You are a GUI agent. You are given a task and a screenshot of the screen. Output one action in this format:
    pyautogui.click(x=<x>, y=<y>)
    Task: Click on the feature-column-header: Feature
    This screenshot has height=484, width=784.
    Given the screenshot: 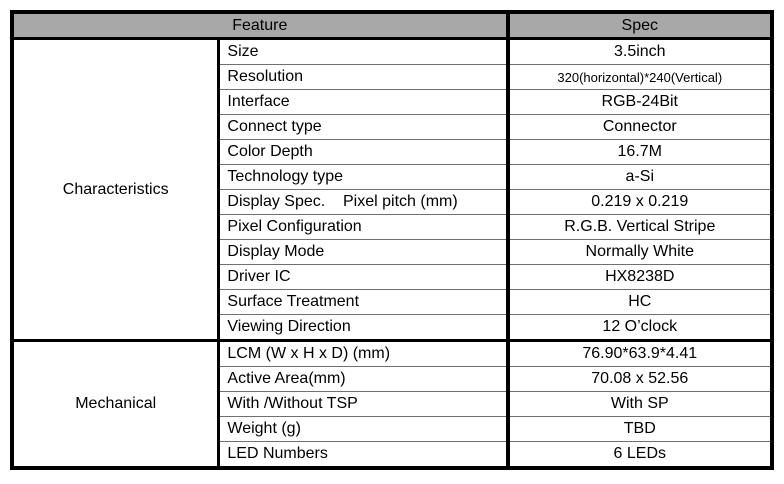 What is the action you would take?
    pyautogui.click(x=260, y=26)
    